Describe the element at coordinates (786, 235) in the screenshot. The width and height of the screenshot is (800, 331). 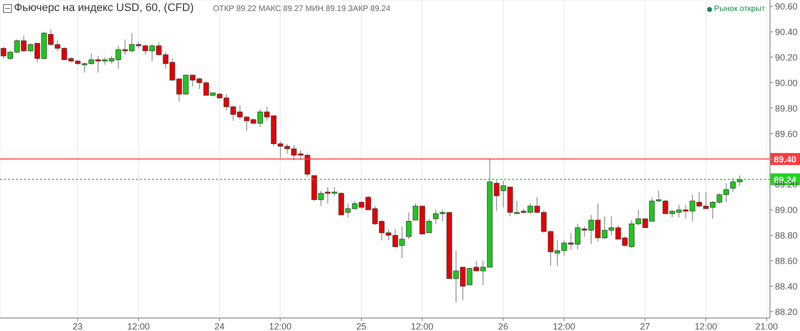
I see `y-tick-label: 88.80` at that location.